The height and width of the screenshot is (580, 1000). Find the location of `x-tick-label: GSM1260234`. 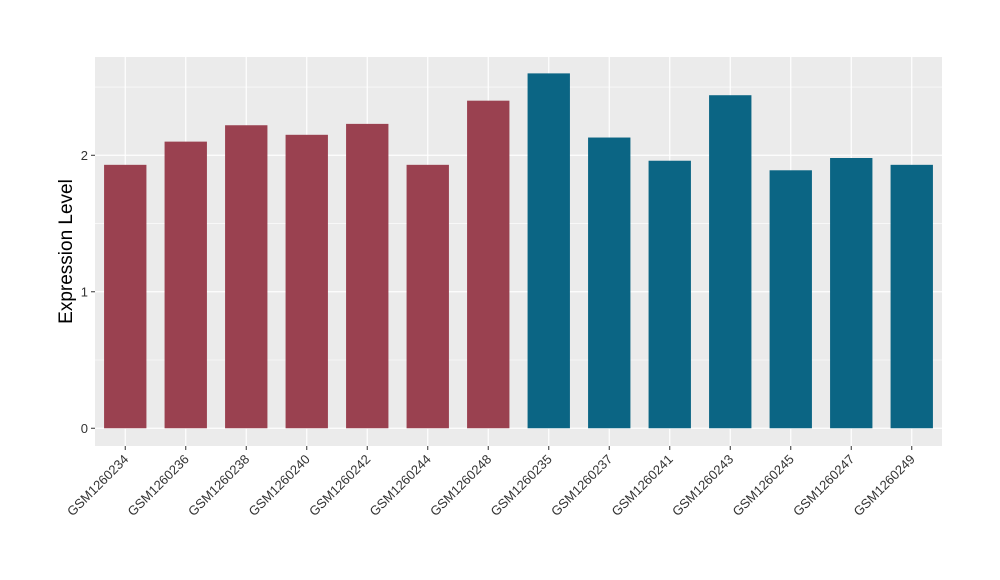

x-tick-label: GSM1260234 is located at coordinates (97, 485).